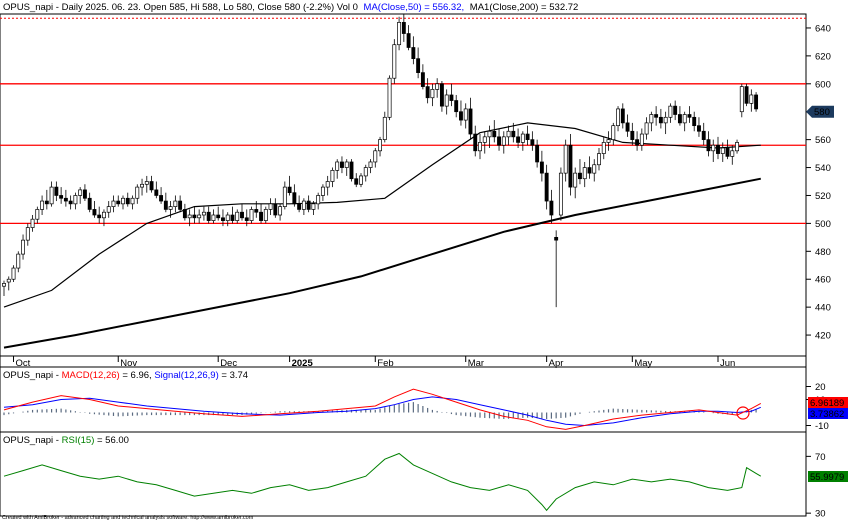 The image size is (850, 521). Describe the element at coordinates (823, 56) in the screenshot. I see `price-ytick-label: 620` at that location.